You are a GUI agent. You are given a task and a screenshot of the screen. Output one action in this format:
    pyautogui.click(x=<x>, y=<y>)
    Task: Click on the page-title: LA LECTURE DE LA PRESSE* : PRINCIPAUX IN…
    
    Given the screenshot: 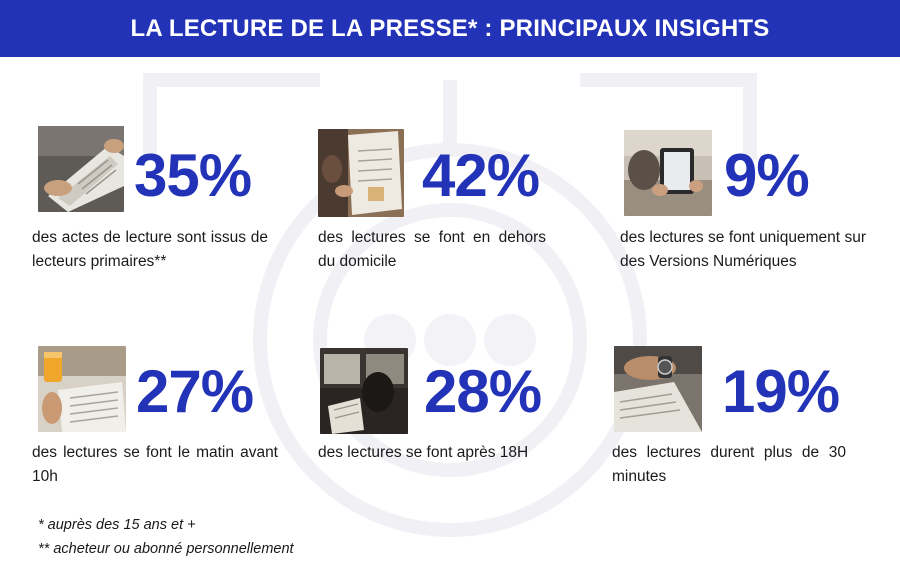 What is the action you would take?
    pyautogui.click(x=450, y=28)
    